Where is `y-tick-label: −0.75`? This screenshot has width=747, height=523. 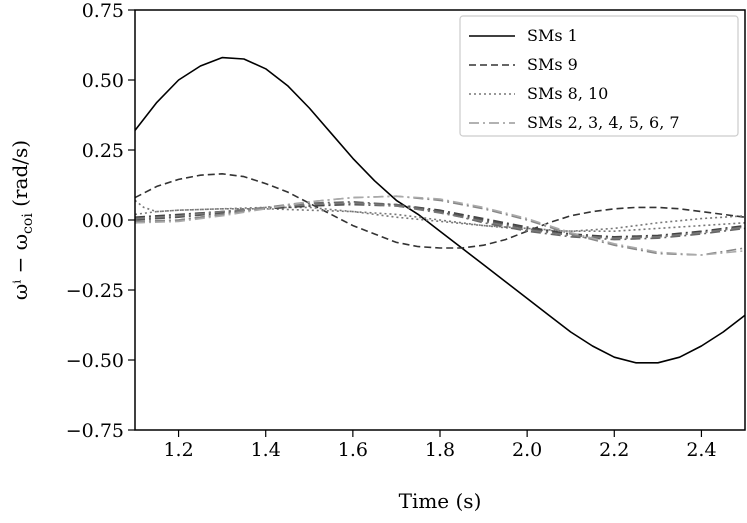 y-tick-label: −0.75 is located at coordinates (95, 431).